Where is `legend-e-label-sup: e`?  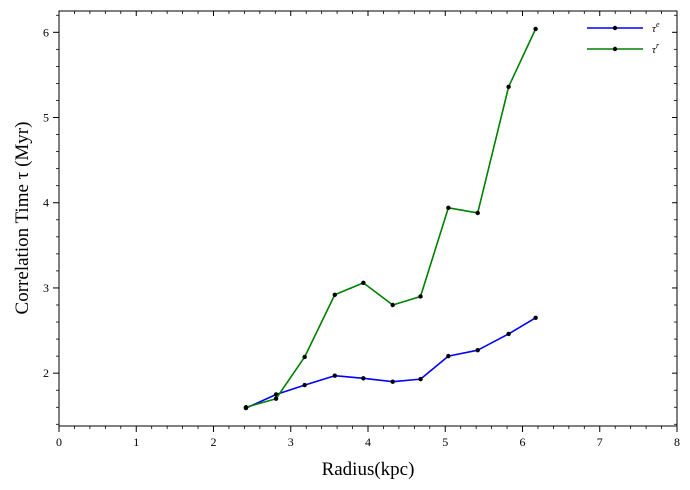
legend-e-label-sup: e is located at coordinates (658, 24).